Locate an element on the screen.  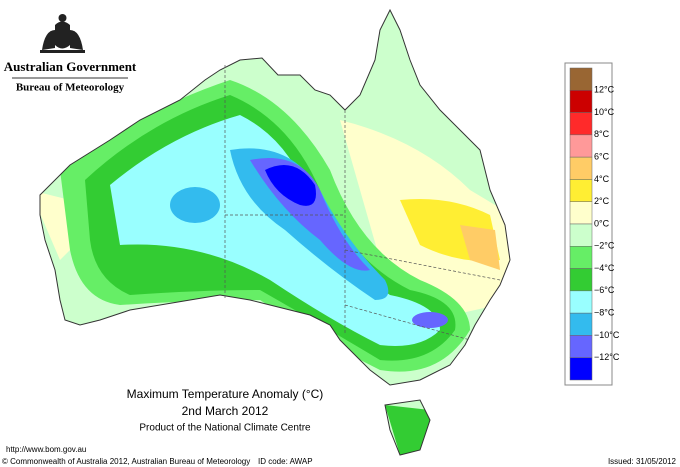
legend-label: −6°C is located at coordinates (604, 290).